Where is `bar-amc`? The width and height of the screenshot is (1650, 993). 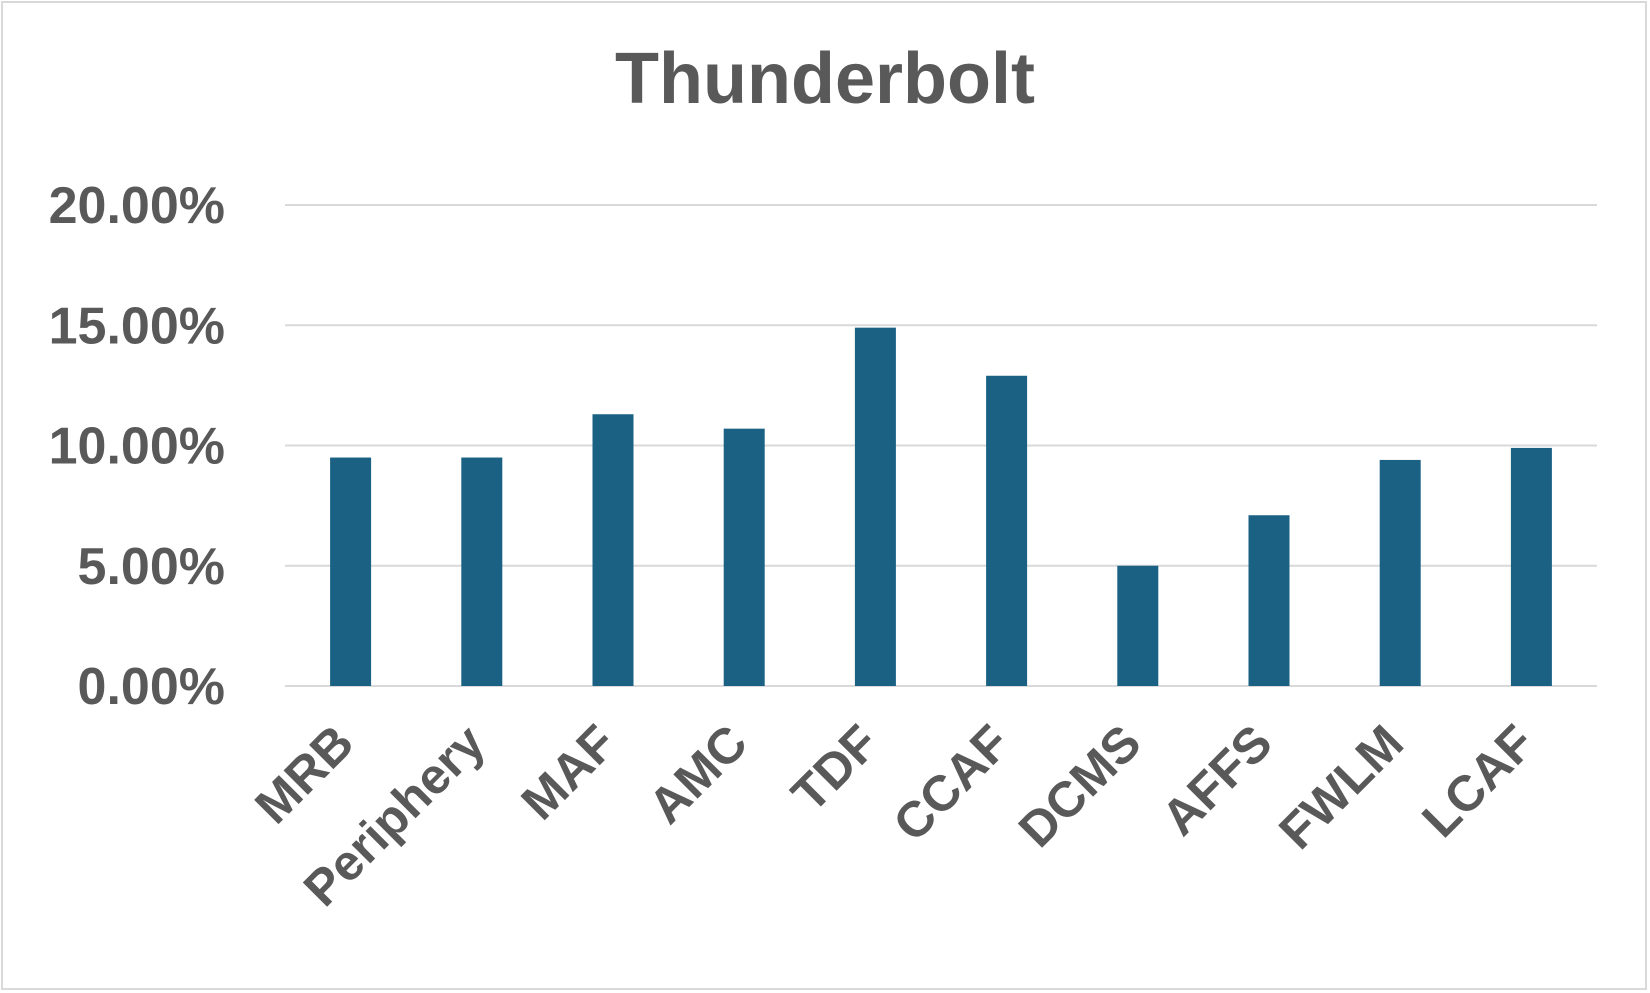
bar-amc is located at coordinates (744, 557).